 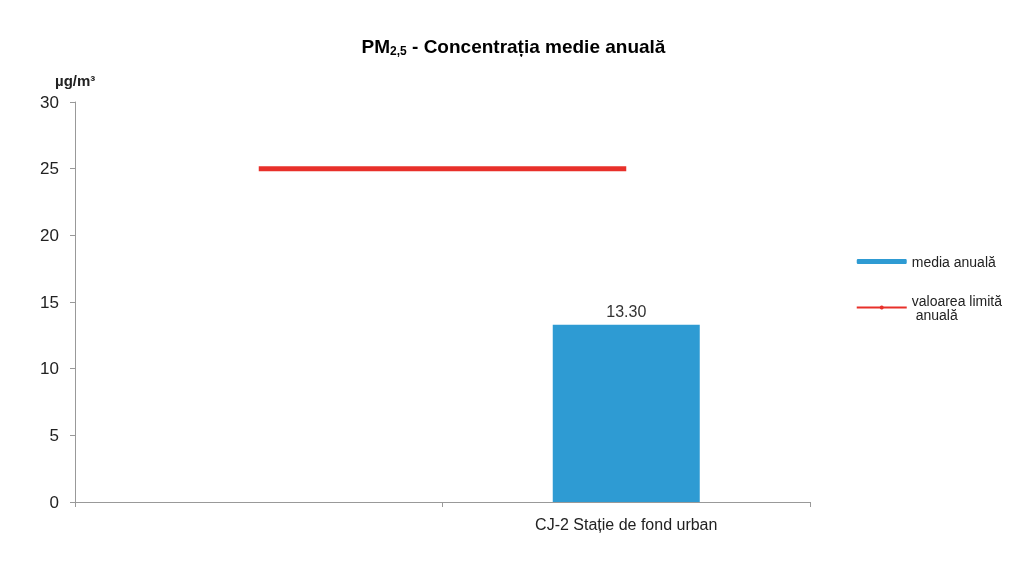 I want to click on y-tick-label: 5, so click(x=54, y=435).